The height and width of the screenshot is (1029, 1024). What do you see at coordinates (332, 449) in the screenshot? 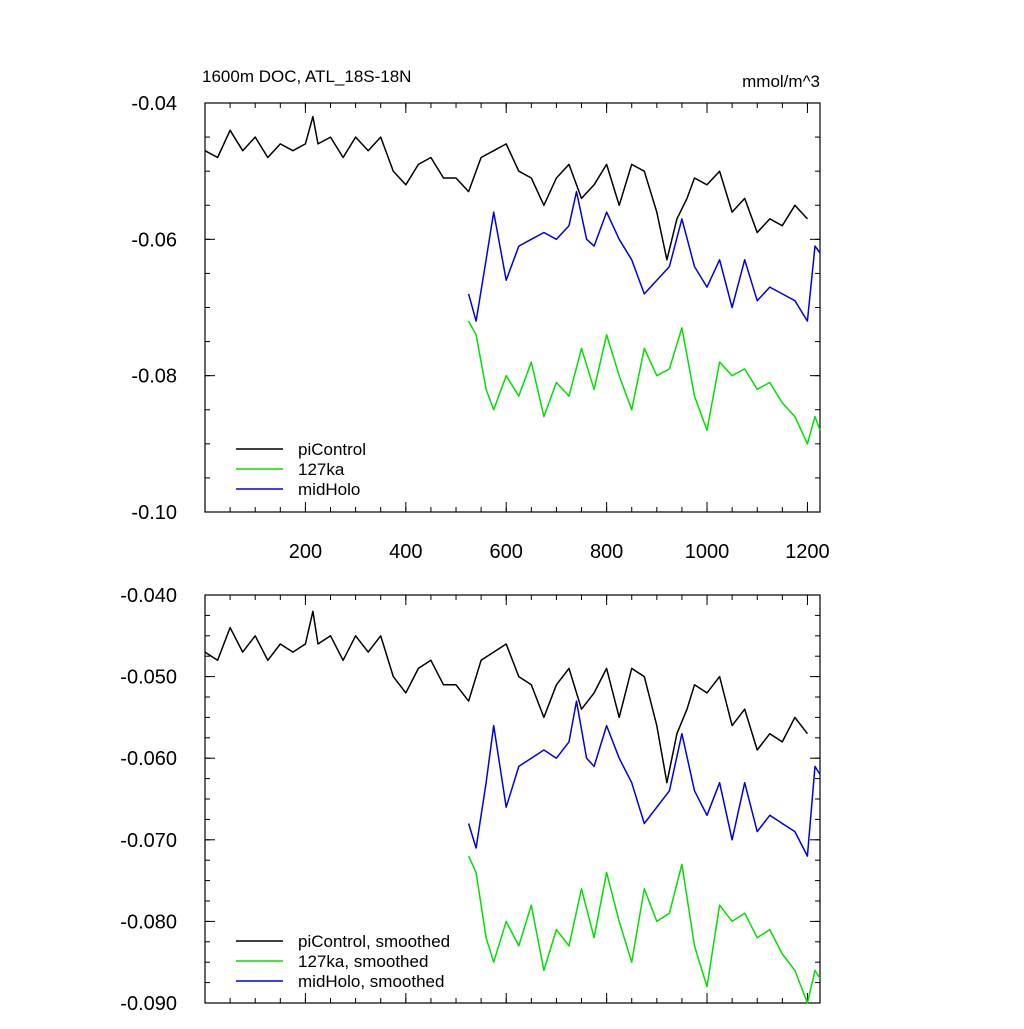
I see `legend-label: piControl` at bounding box center [332, 449].